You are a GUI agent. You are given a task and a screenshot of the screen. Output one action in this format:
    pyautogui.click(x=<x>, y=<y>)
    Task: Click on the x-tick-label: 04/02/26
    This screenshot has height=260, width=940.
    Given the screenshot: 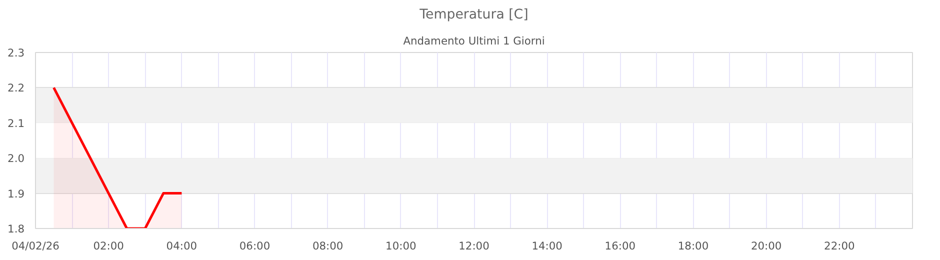 What is the action you would take?
    pyautogui.click(x=36, y=246)
    